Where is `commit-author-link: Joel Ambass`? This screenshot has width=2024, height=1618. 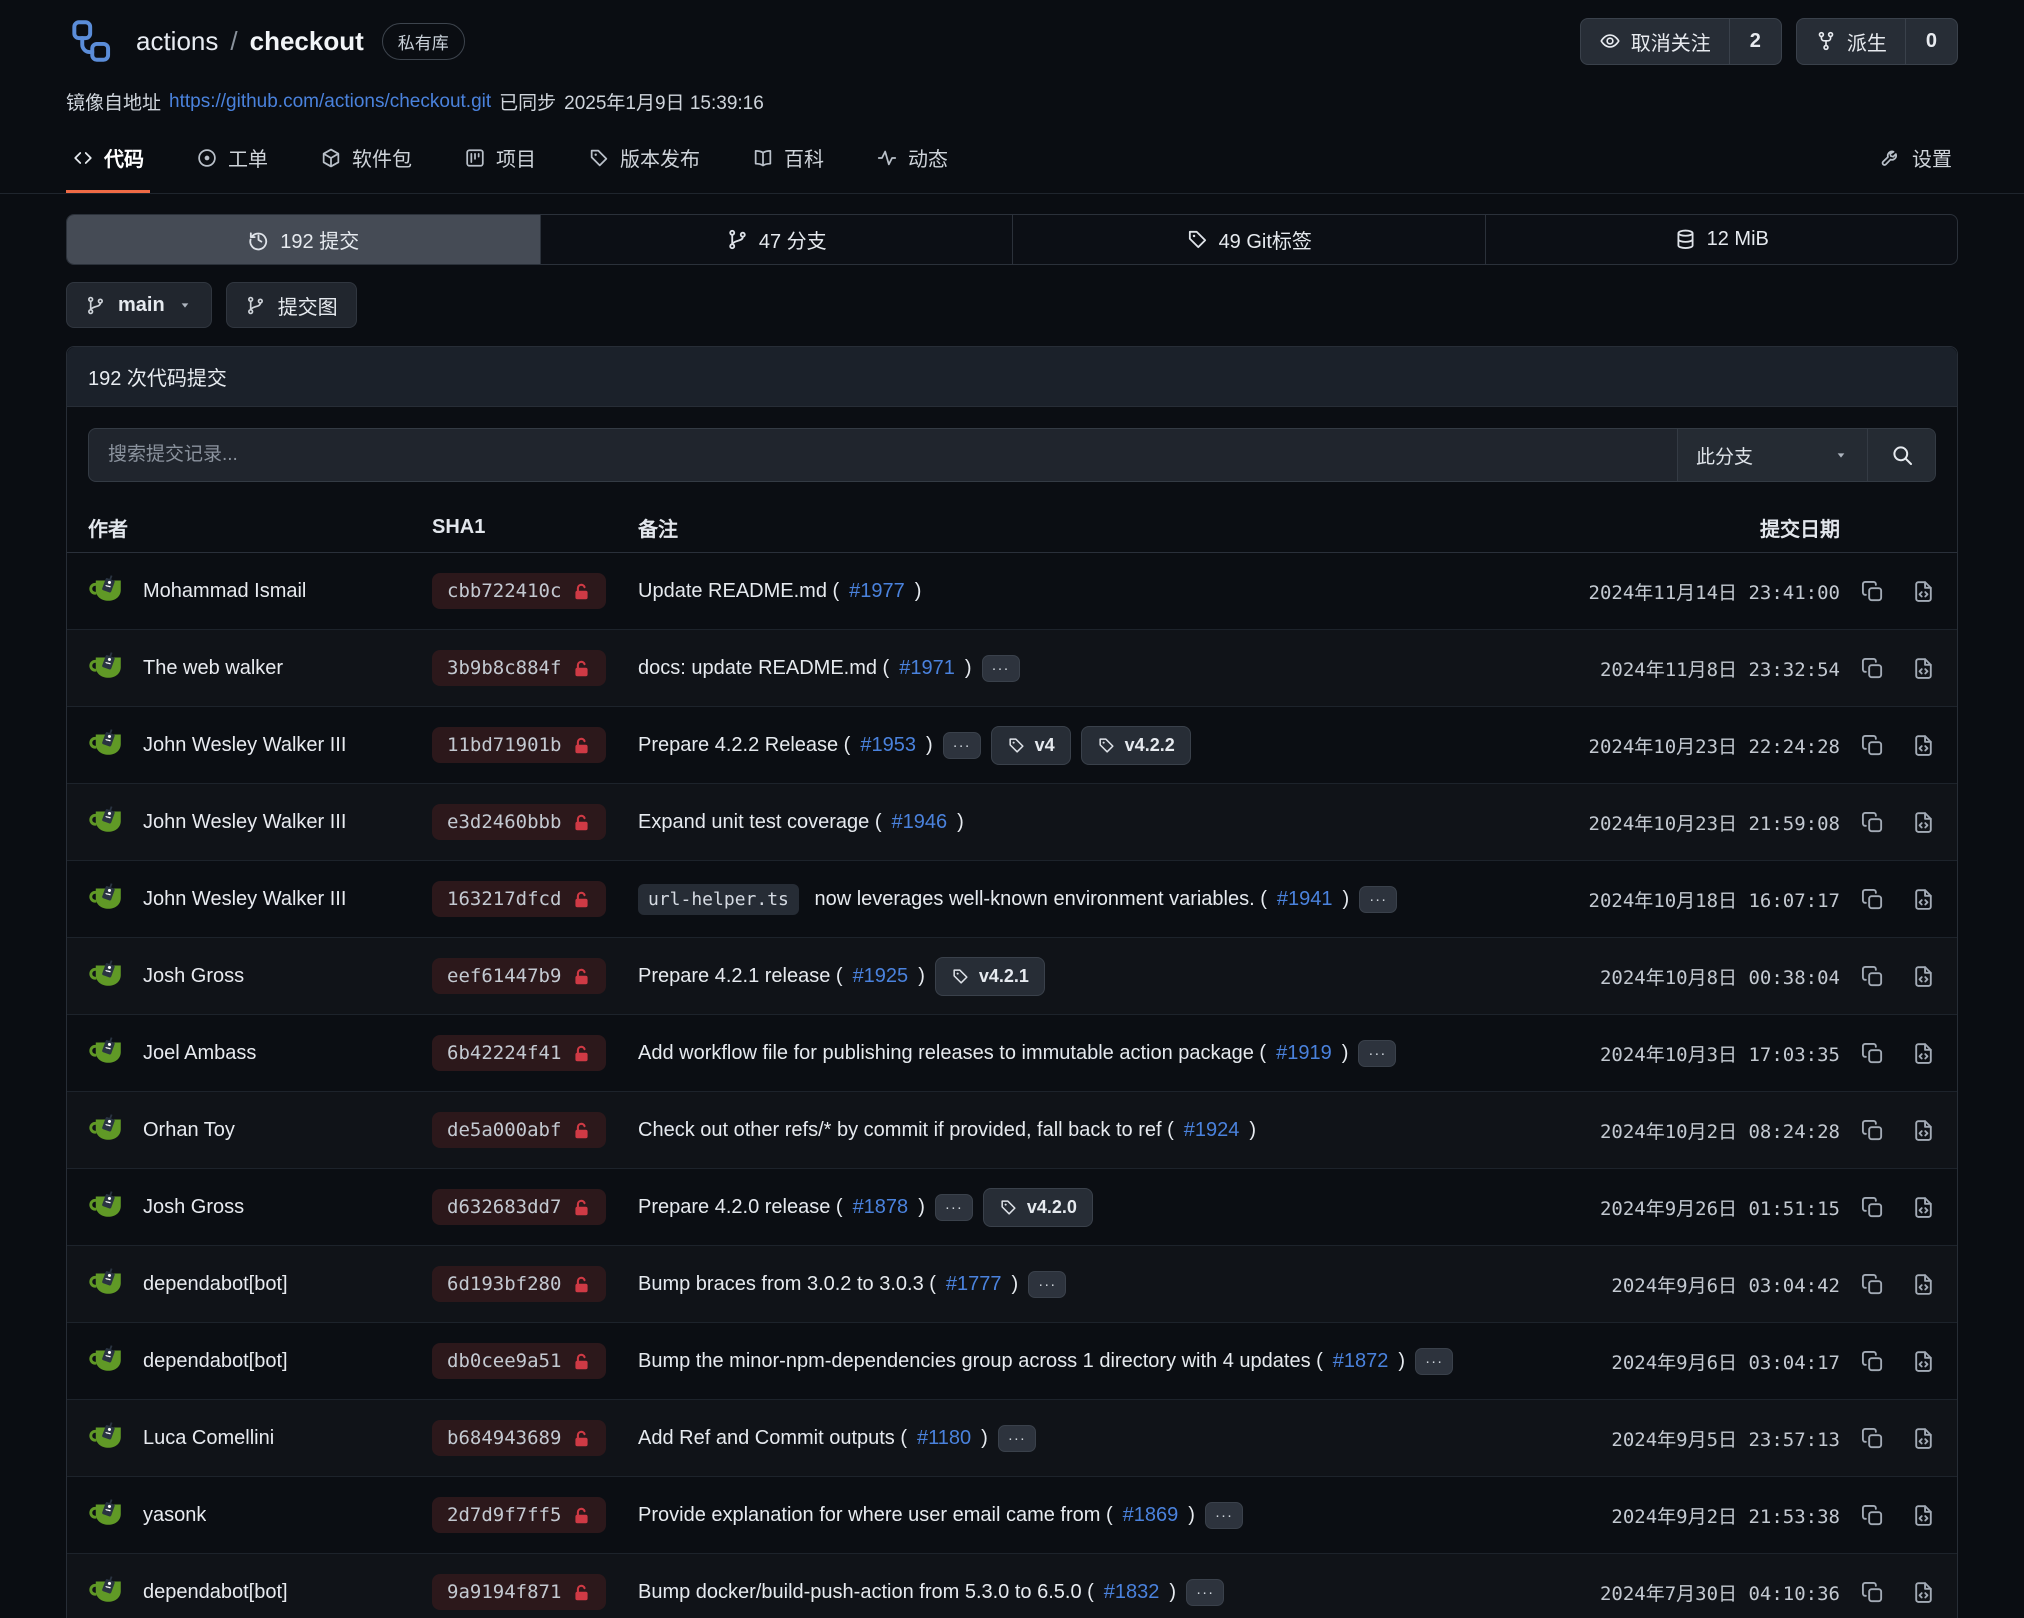
commit-author-link: Joel Ambass is located at coordinates (200, 1052).